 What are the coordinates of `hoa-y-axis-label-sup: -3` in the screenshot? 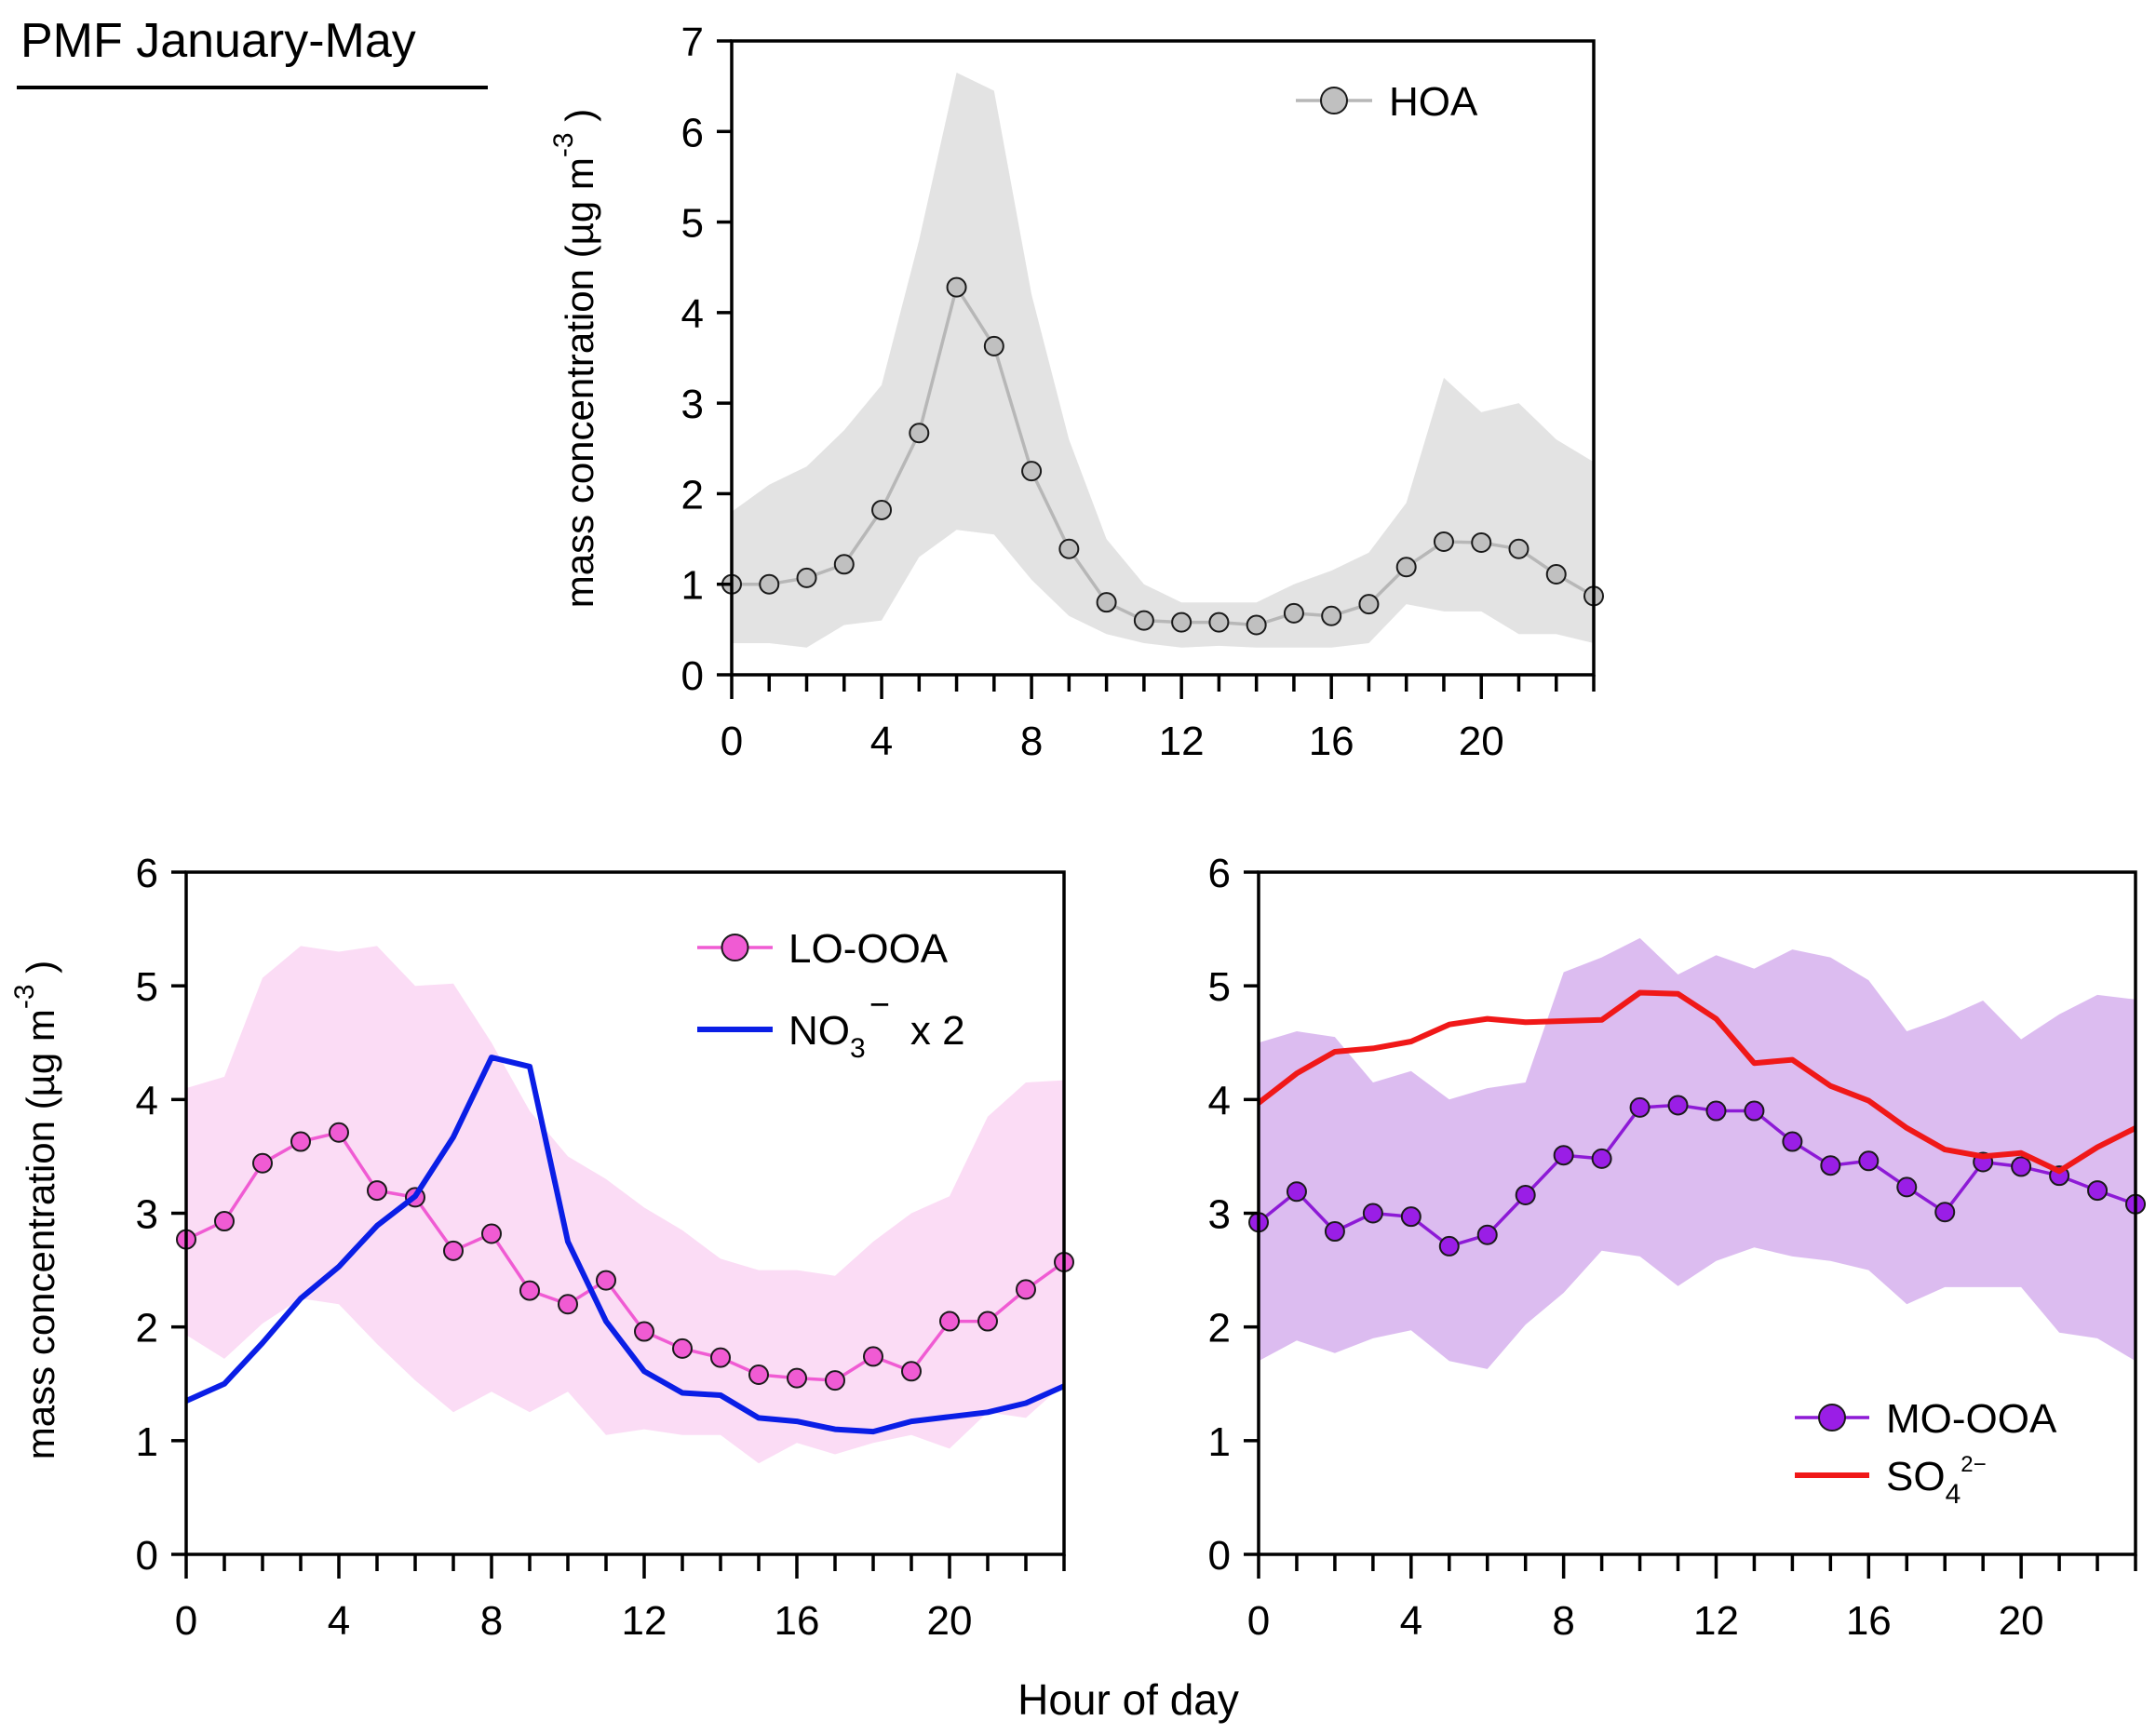 It's located at (563, 144).